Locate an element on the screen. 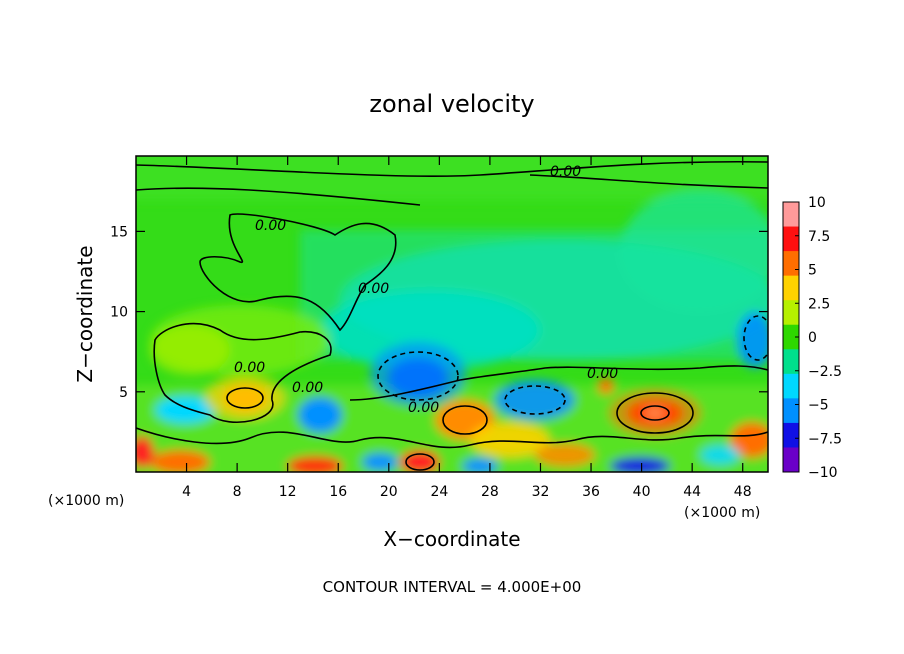  contour-bottom-red is located at coordinates (420, 462).